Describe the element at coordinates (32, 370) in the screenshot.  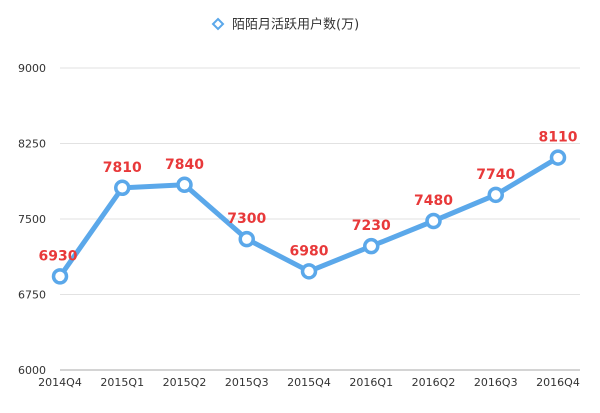
I see `y-tick-label: 6000` at that location.